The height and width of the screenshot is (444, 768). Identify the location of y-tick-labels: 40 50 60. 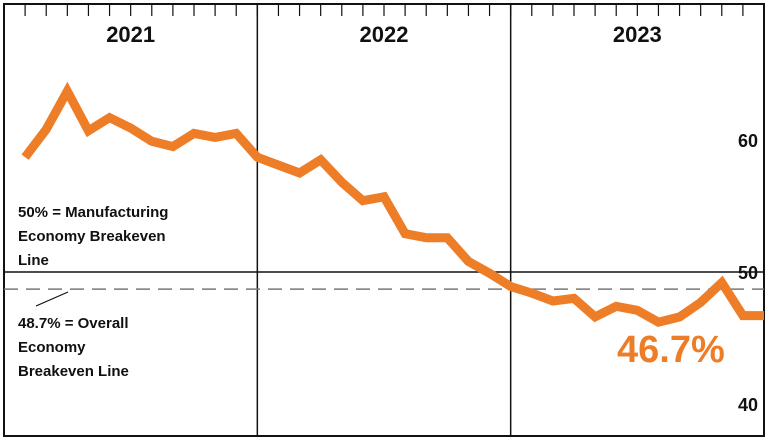
(748, 273).